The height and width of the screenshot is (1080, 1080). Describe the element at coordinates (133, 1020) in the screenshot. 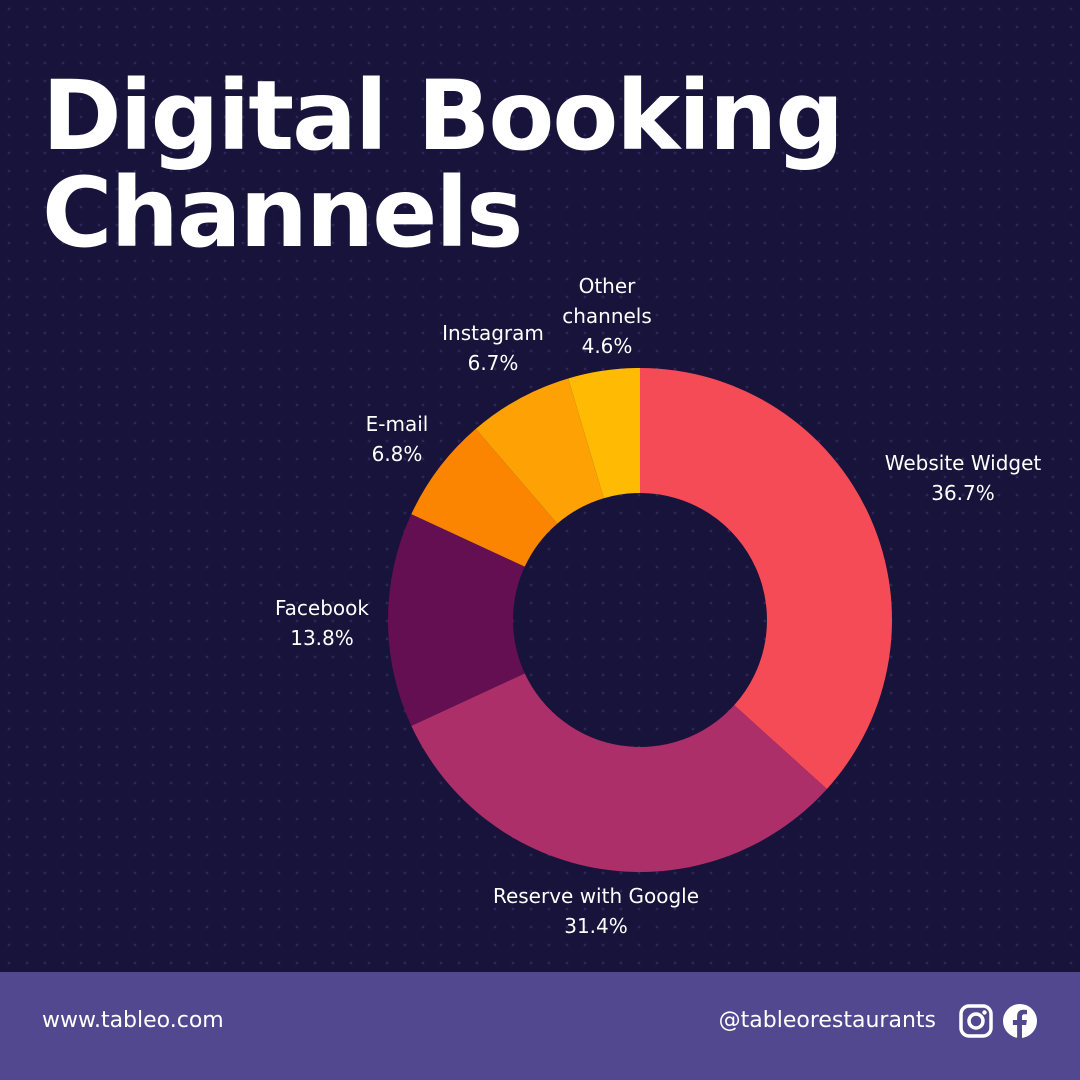

I see `website-link: www.tableo.com` at that location.